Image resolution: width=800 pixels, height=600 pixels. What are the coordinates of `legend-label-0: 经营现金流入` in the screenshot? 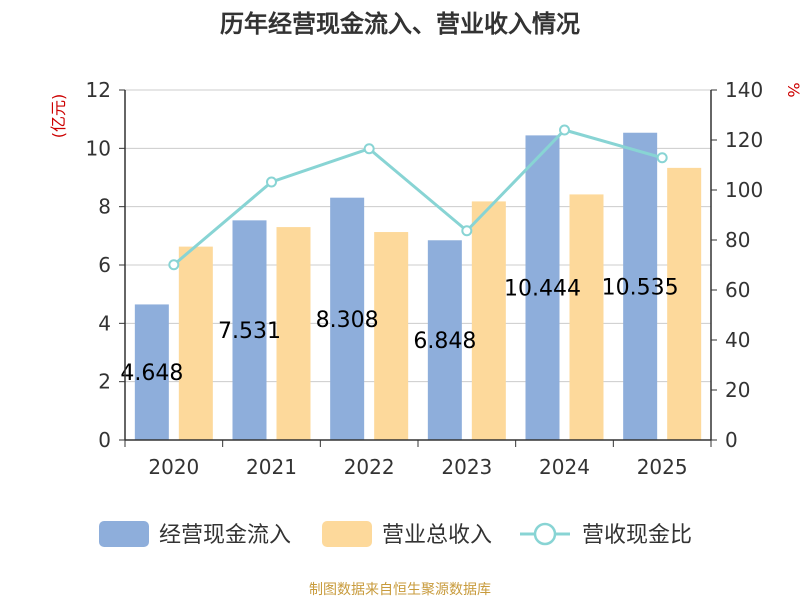 It's located at (225, 535).